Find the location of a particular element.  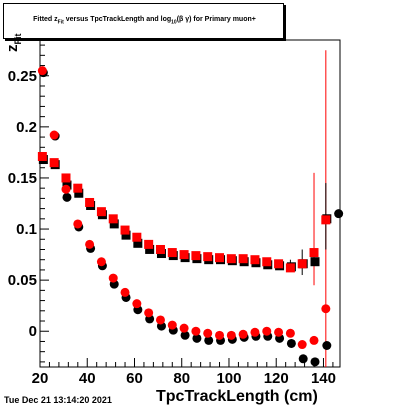

y-tick-label: 0 is located at coordinates (33, 331).